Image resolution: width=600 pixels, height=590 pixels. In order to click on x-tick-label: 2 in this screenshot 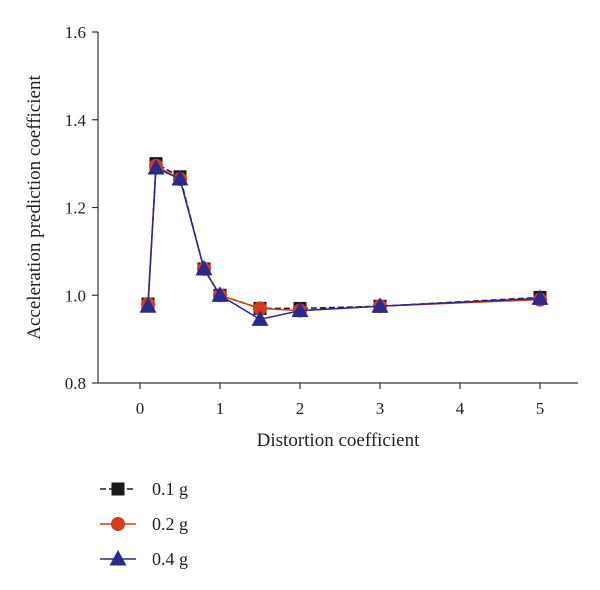, I will do `click(300, 408)`.